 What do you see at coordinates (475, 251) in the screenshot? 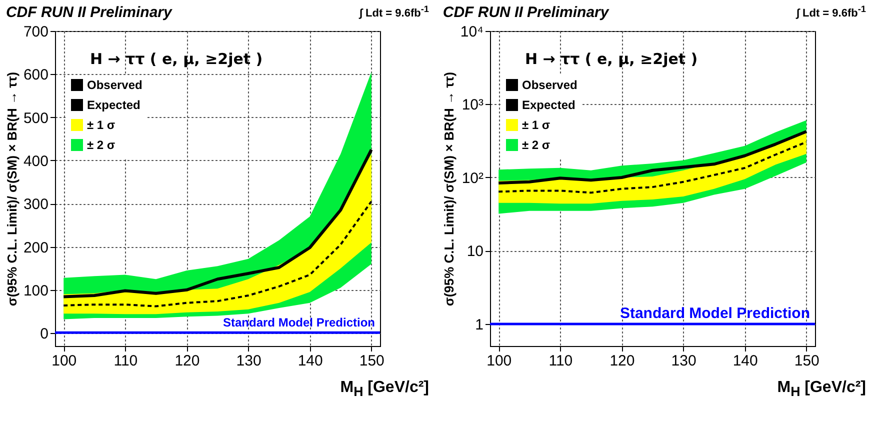
I see `y-tick-label: 10` at bounding box center [475, 251].